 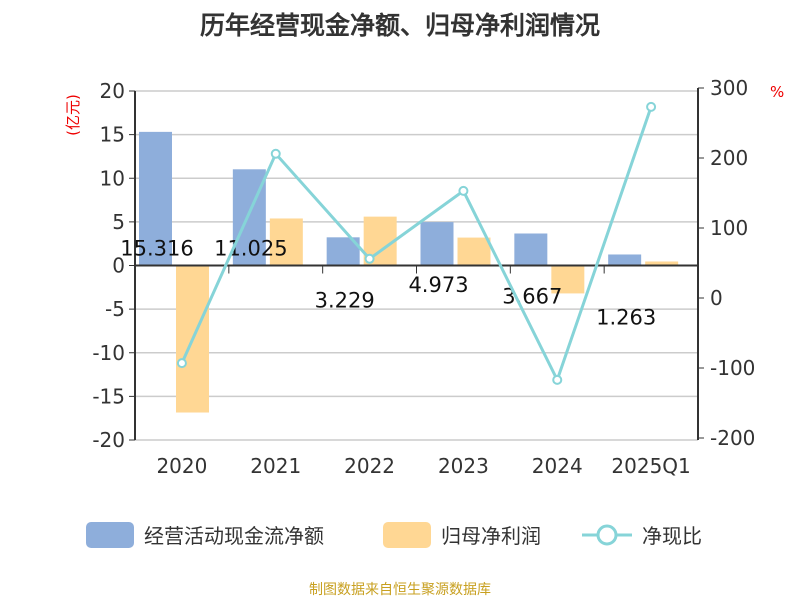 I want to click on x-tick-label: 2025Q1, so click(x=650, y=466).